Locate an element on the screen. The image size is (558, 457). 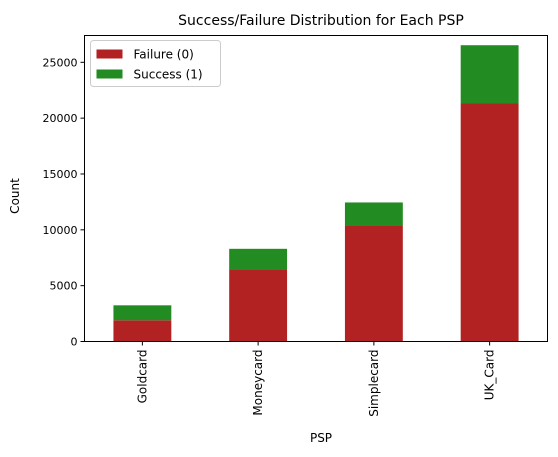
legend-label-1: Success (1) is located at coordinates (168, 75).